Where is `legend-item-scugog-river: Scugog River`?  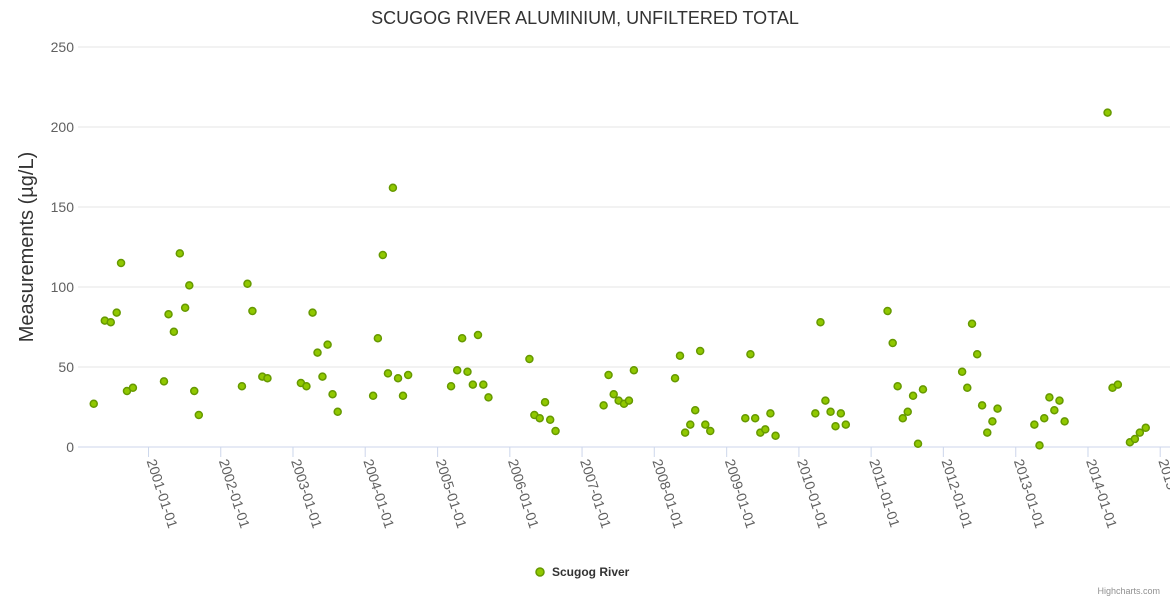
legend-item-scugog-river: Scugog River is located at coordinates (591, 572).